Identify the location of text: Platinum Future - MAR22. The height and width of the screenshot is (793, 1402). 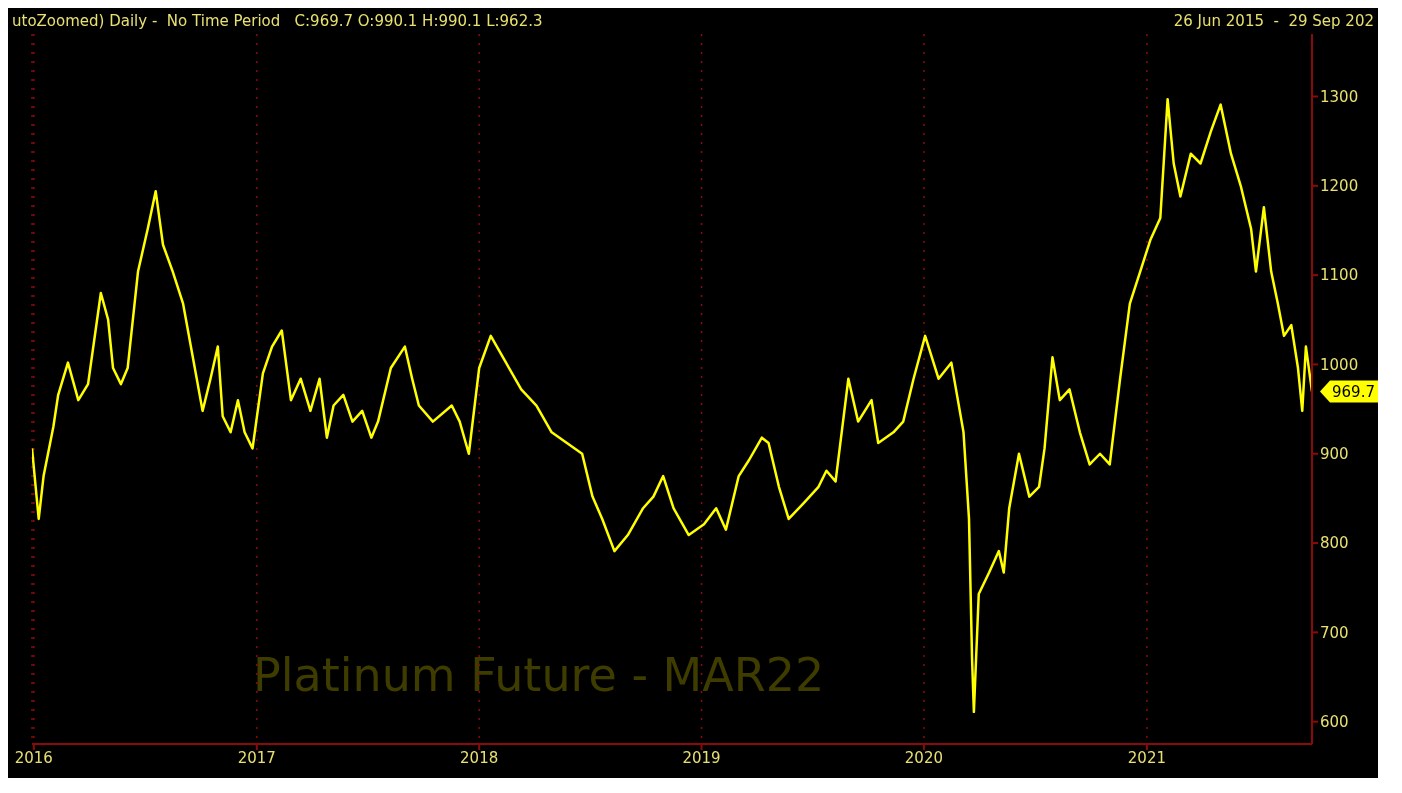
(539, 675).